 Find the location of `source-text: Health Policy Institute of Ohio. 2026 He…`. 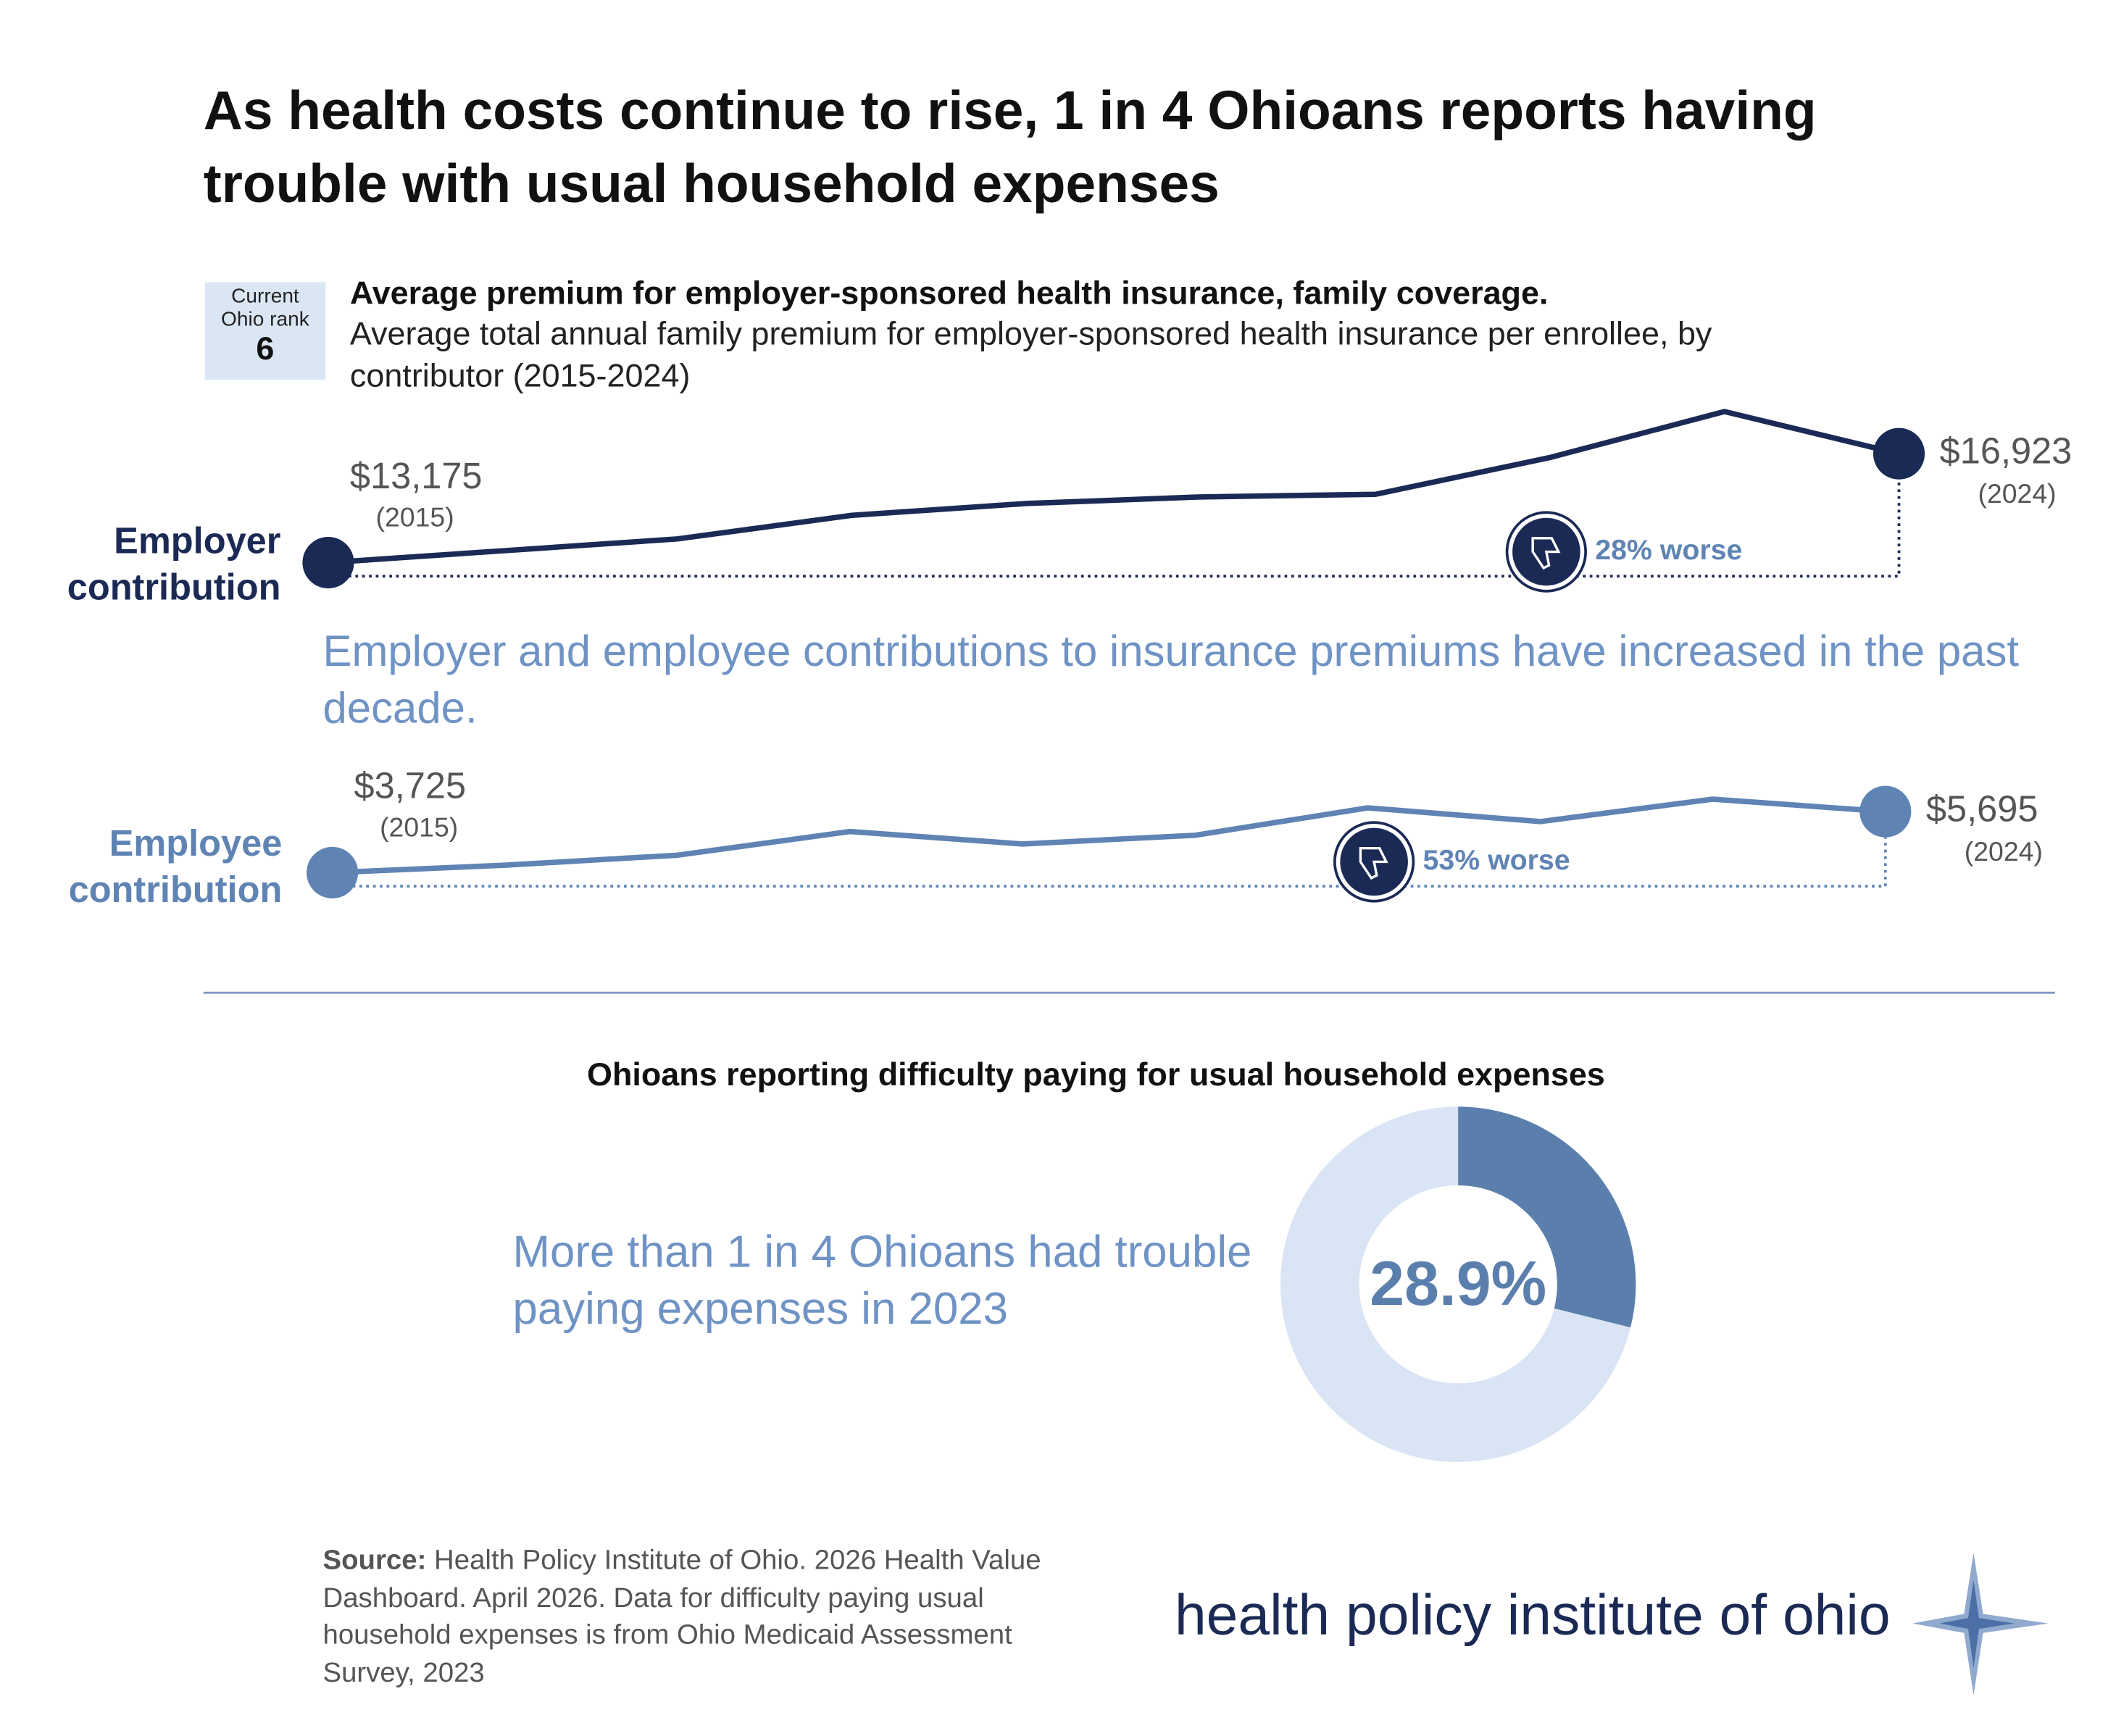

source-text: Health Policy Institute of Ohio. 2026 He… is located at coordinates (681, 1617).